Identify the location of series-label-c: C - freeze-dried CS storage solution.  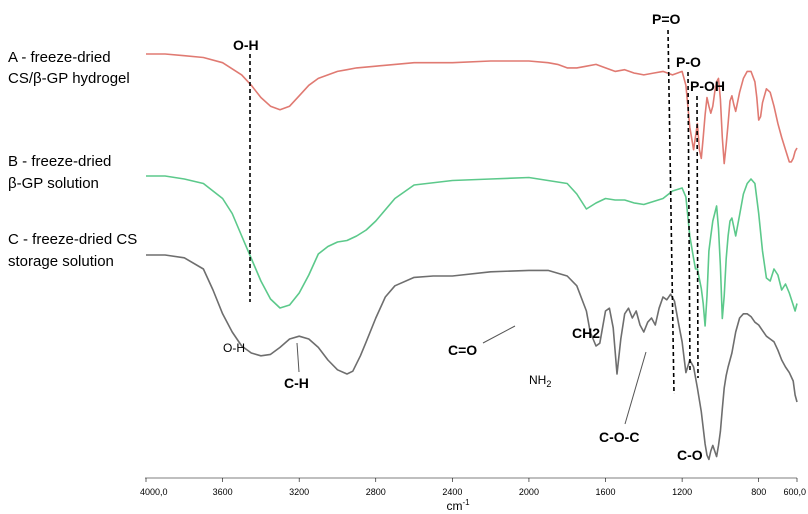
(72, 250).